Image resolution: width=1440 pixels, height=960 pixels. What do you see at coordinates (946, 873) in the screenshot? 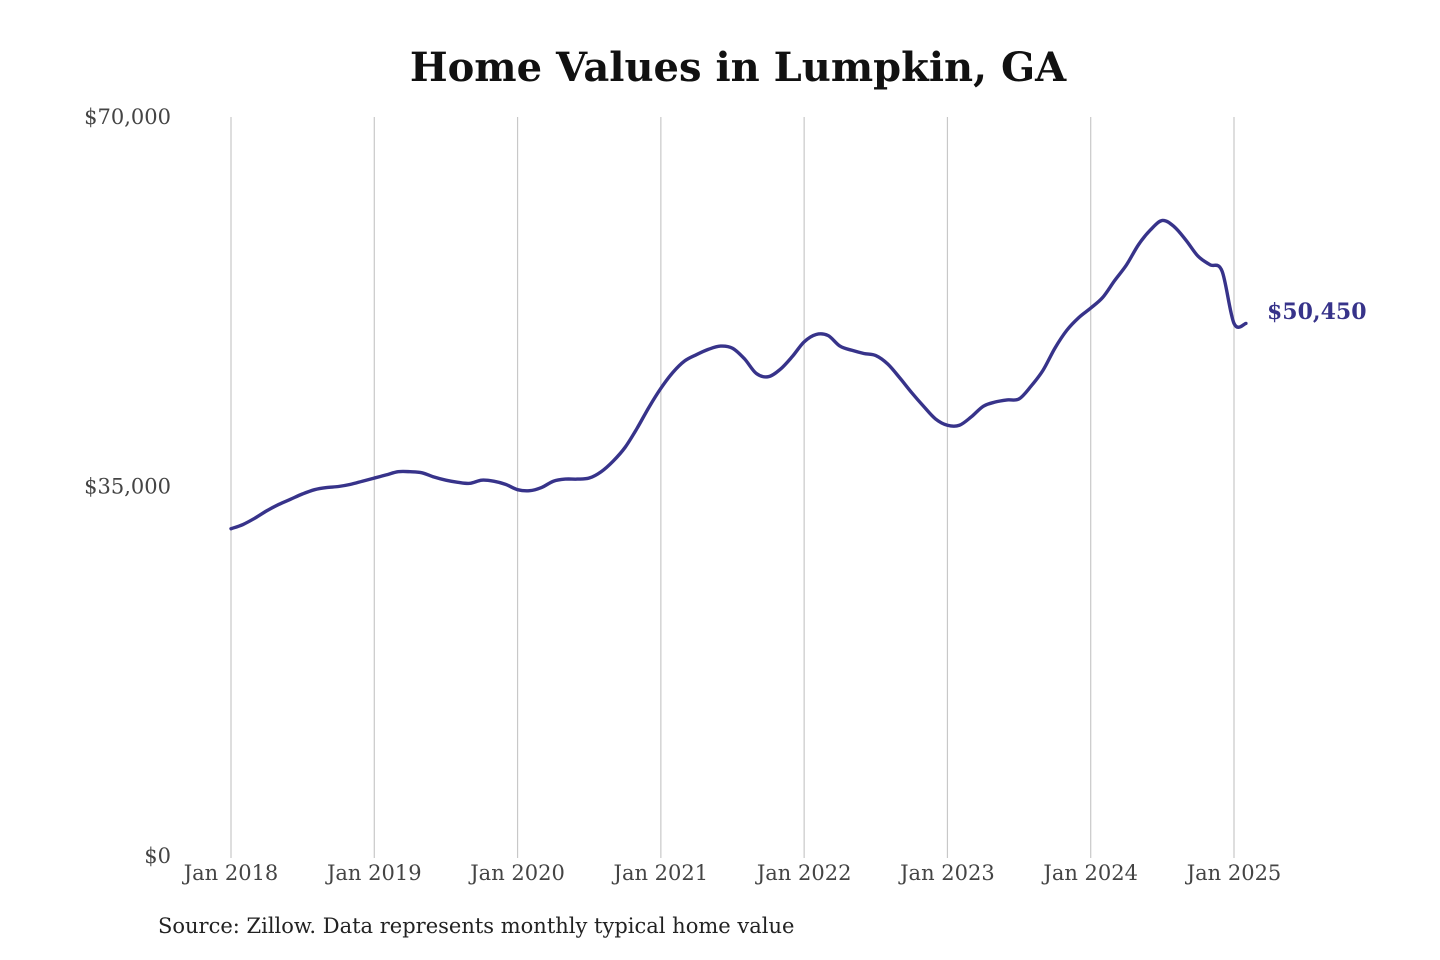
I see `x-tick-label: Jan 2023` at bounding box center [946, 873].